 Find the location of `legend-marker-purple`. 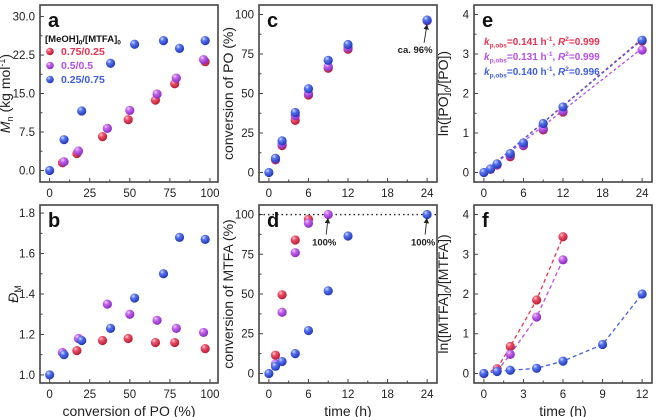

legend-marker-purple is located at coordinates (50, 65).